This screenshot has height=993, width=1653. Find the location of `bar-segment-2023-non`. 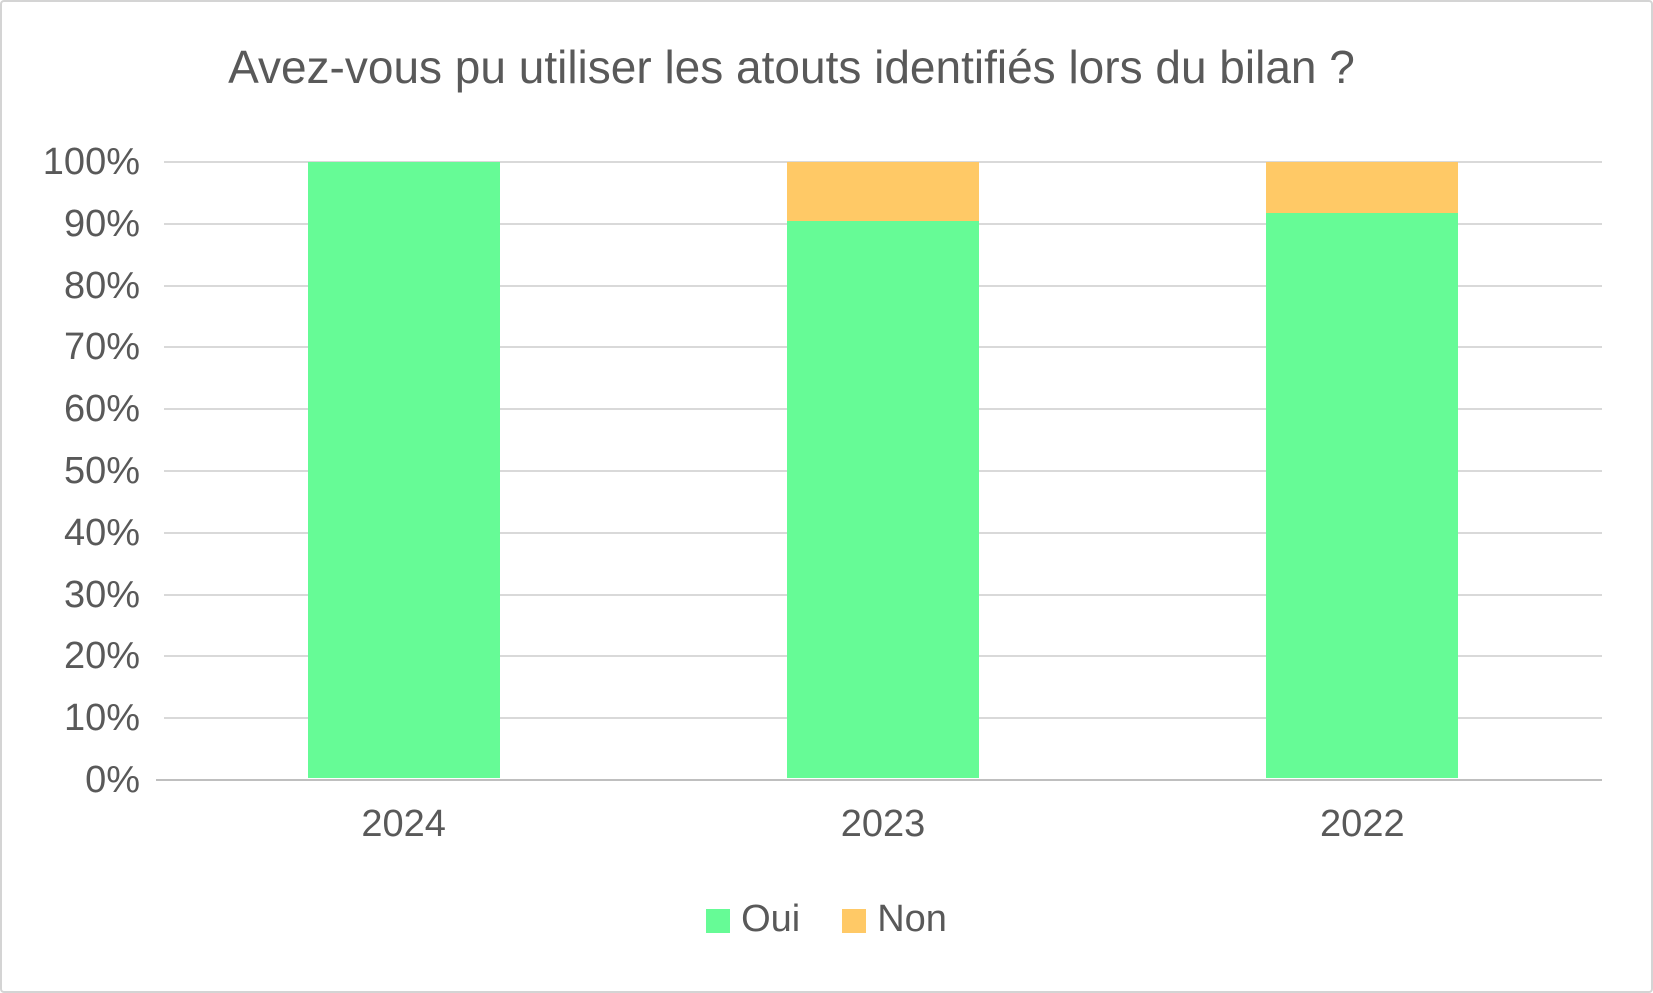

bar-segment-2023-non is located at coordinates (882, 191).